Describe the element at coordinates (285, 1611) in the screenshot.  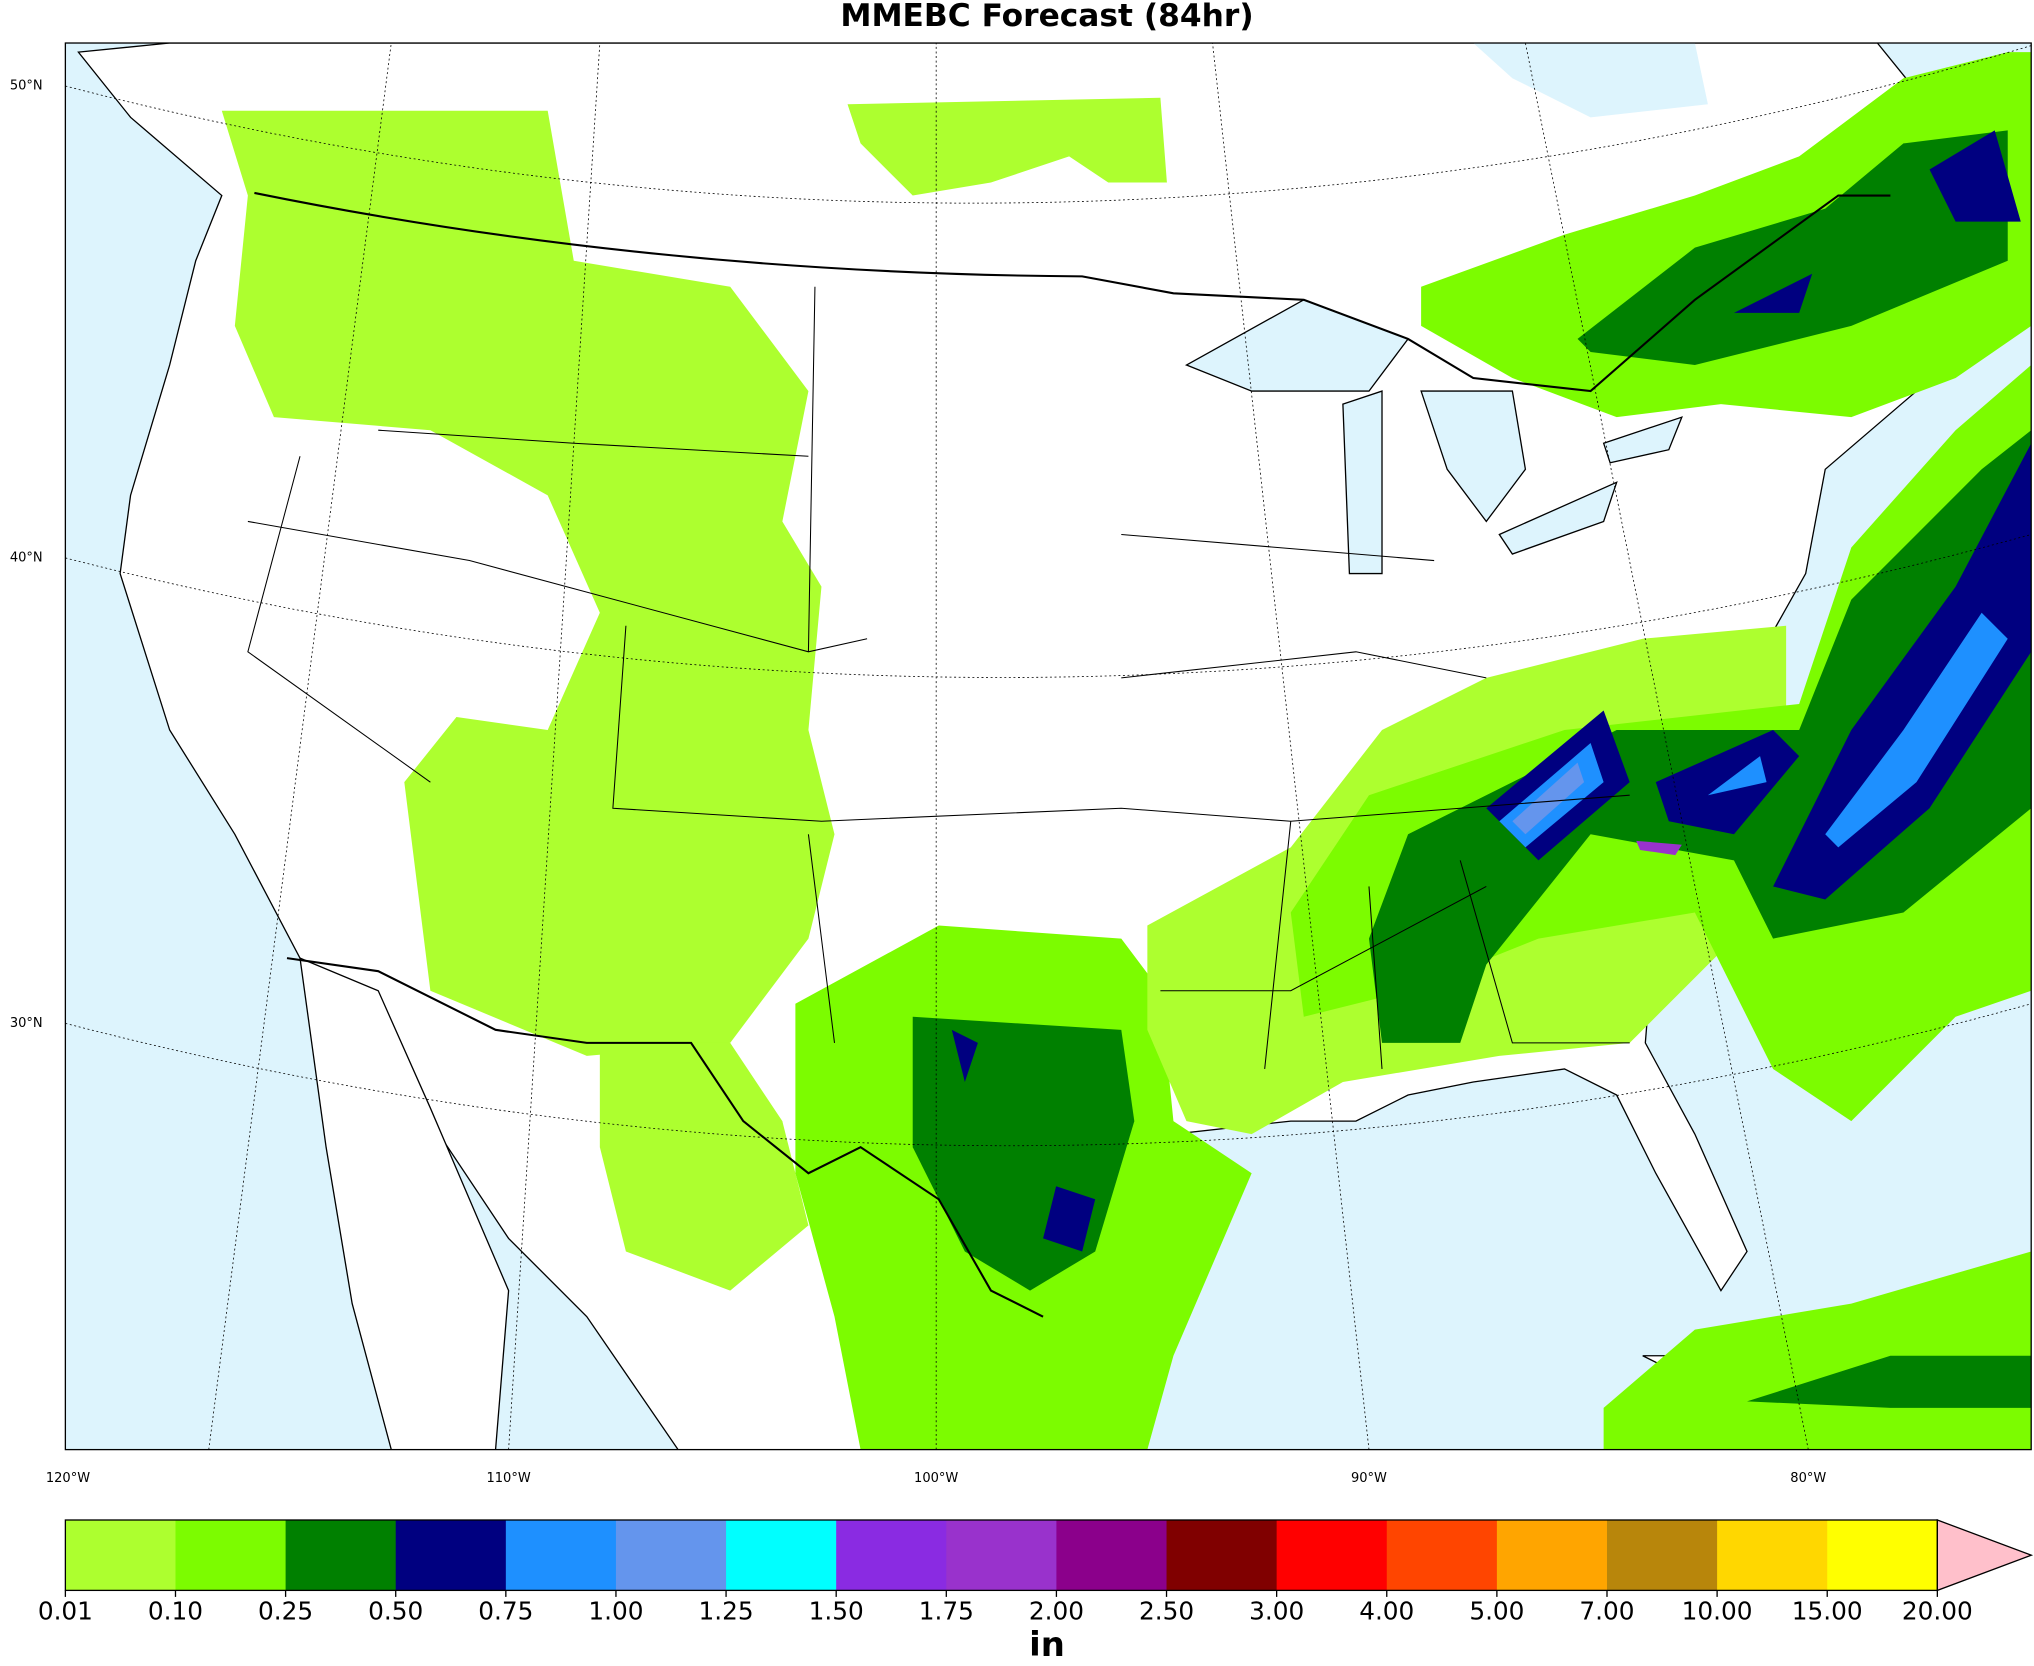
I see `colorbar-tick-label: 0.25` at that location.